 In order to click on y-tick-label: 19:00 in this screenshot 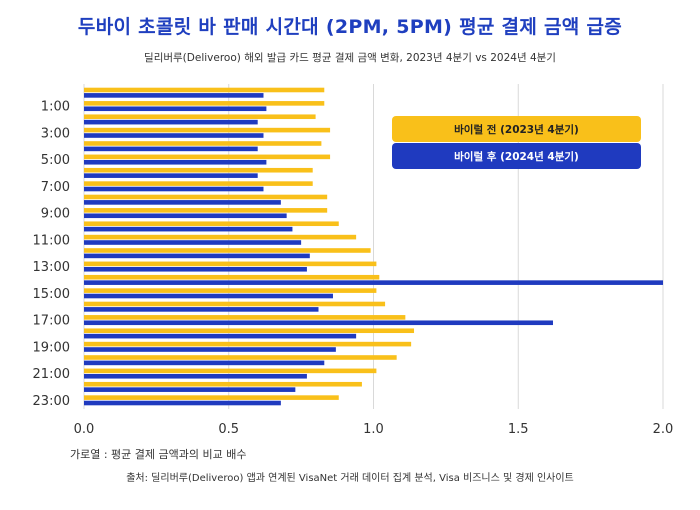, I will do `click(51, 347)`.